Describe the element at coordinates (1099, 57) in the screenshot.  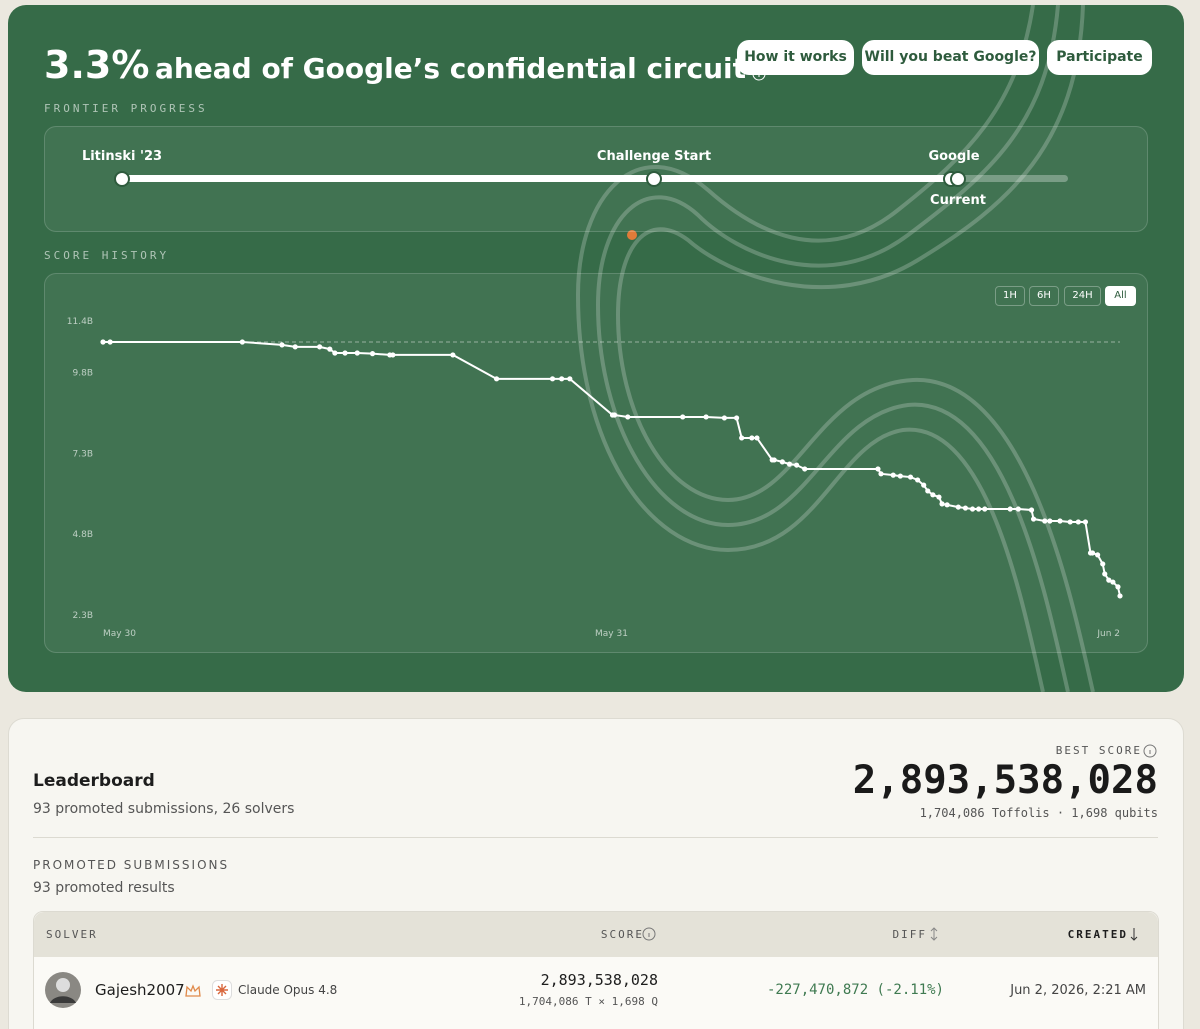
I see `nav-button: Participate` at that location.